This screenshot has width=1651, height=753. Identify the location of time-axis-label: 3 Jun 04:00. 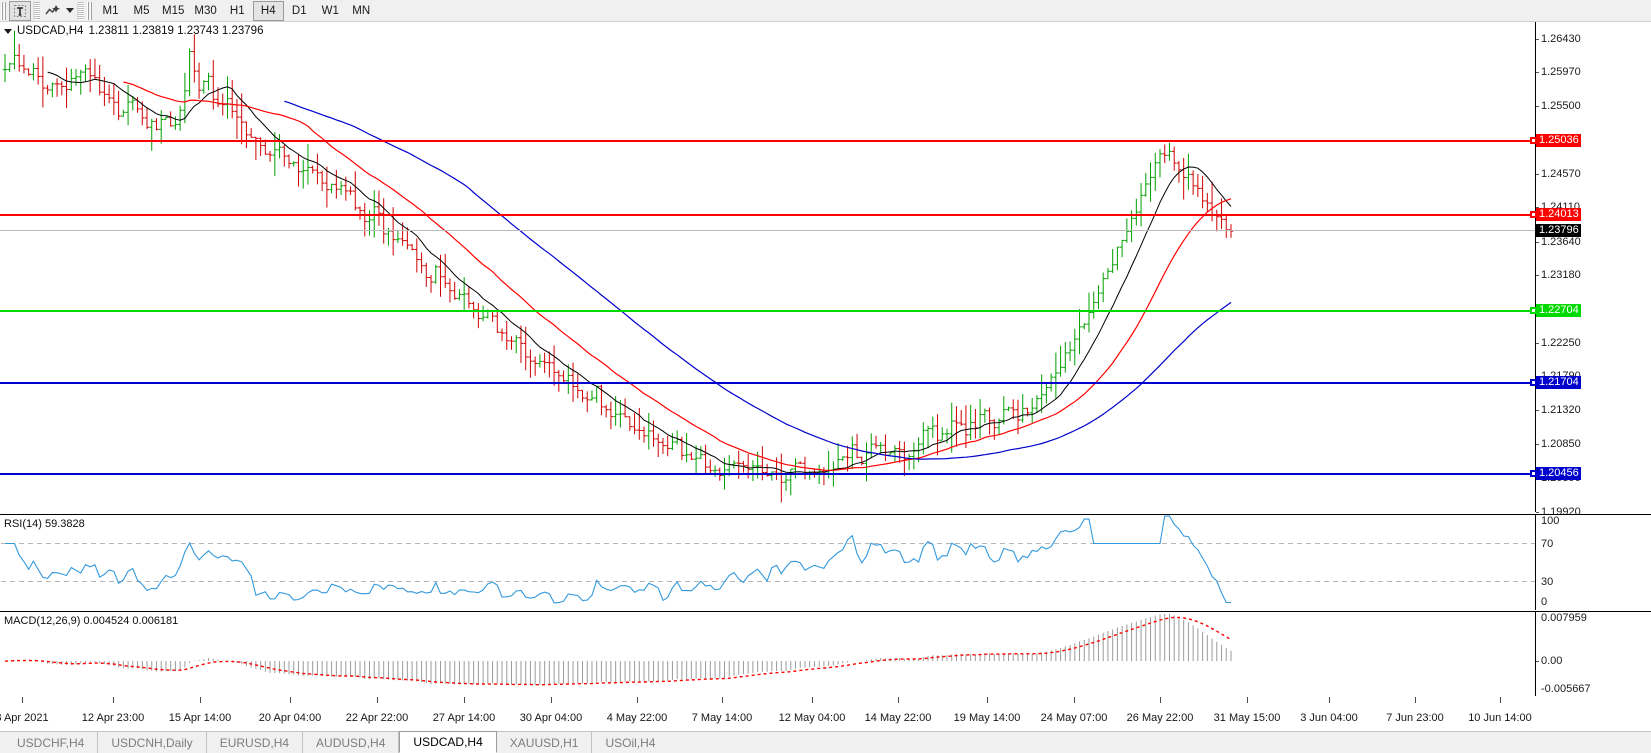
(1329, 718).